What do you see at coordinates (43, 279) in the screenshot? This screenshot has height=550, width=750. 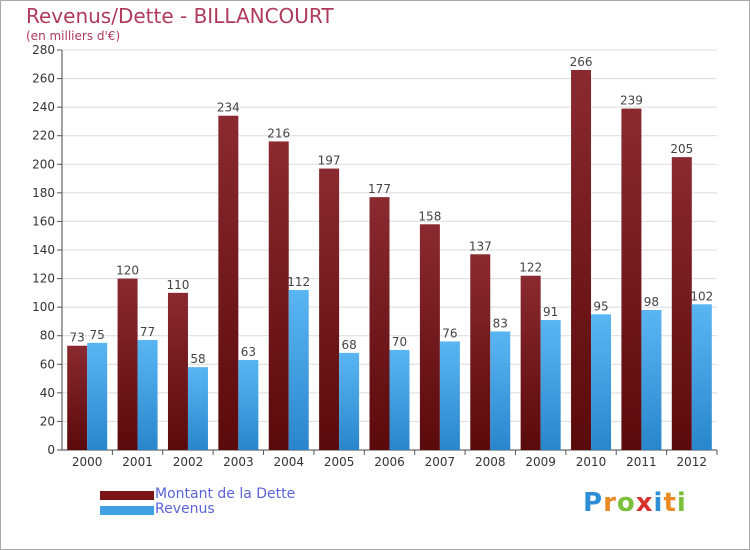 I see `y-tick-label: 120` at bounding box center [43, 279].